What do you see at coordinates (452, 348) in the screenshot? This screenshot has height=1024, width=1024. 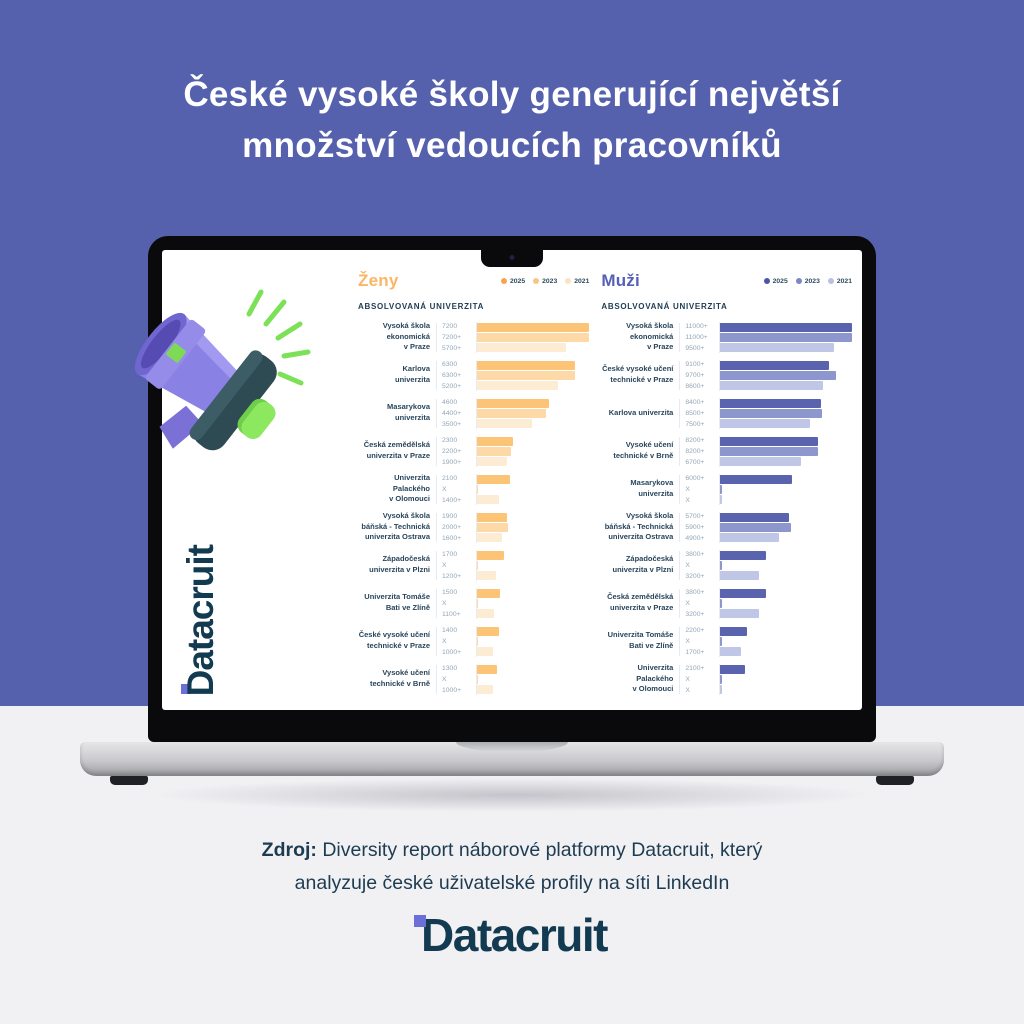 I see `value-label: 5700+` at bounding box center [452, 348].